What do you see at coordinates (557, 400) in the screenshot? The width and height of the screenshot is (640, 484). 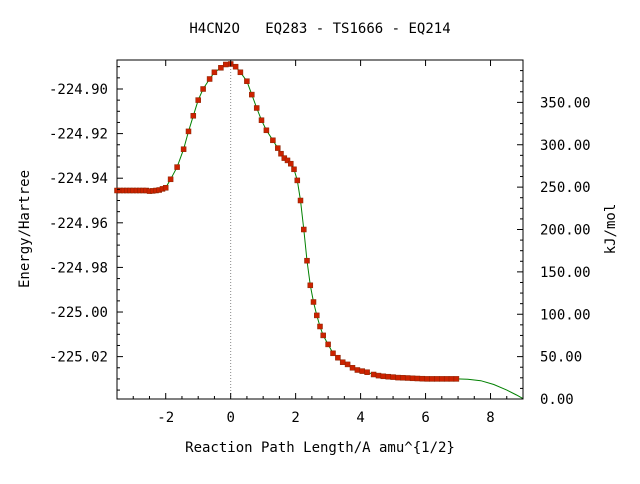 I see `y2-tick-label: 0.00` at bounding box center [557, 400].